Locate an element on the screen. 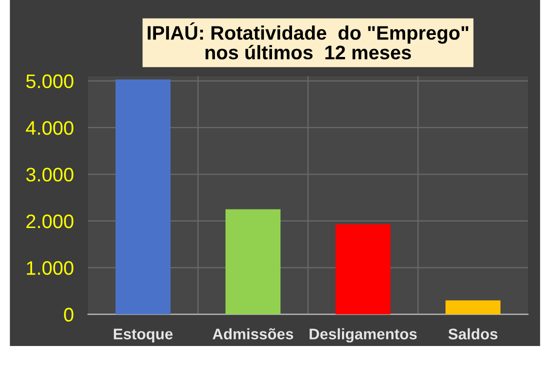 Image resolution: width=550 pixels, height=372 pixels. x-tick-label: Admissões is located at coordinates (253, 334).